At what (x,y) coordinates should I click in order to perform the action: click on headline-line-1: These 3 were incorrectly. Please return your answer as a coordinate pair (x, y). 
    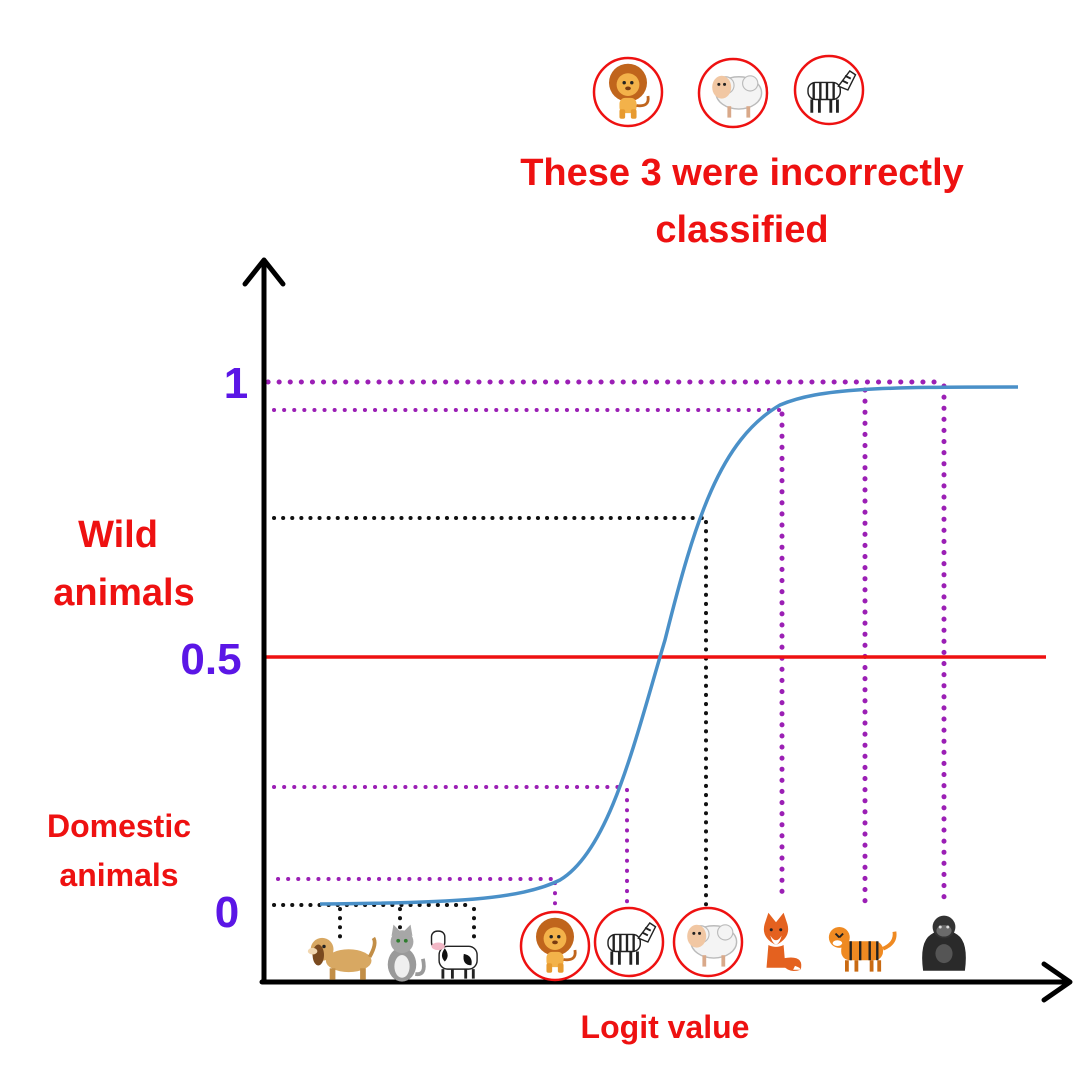
    Looking at the image, I should click on (742, 173).